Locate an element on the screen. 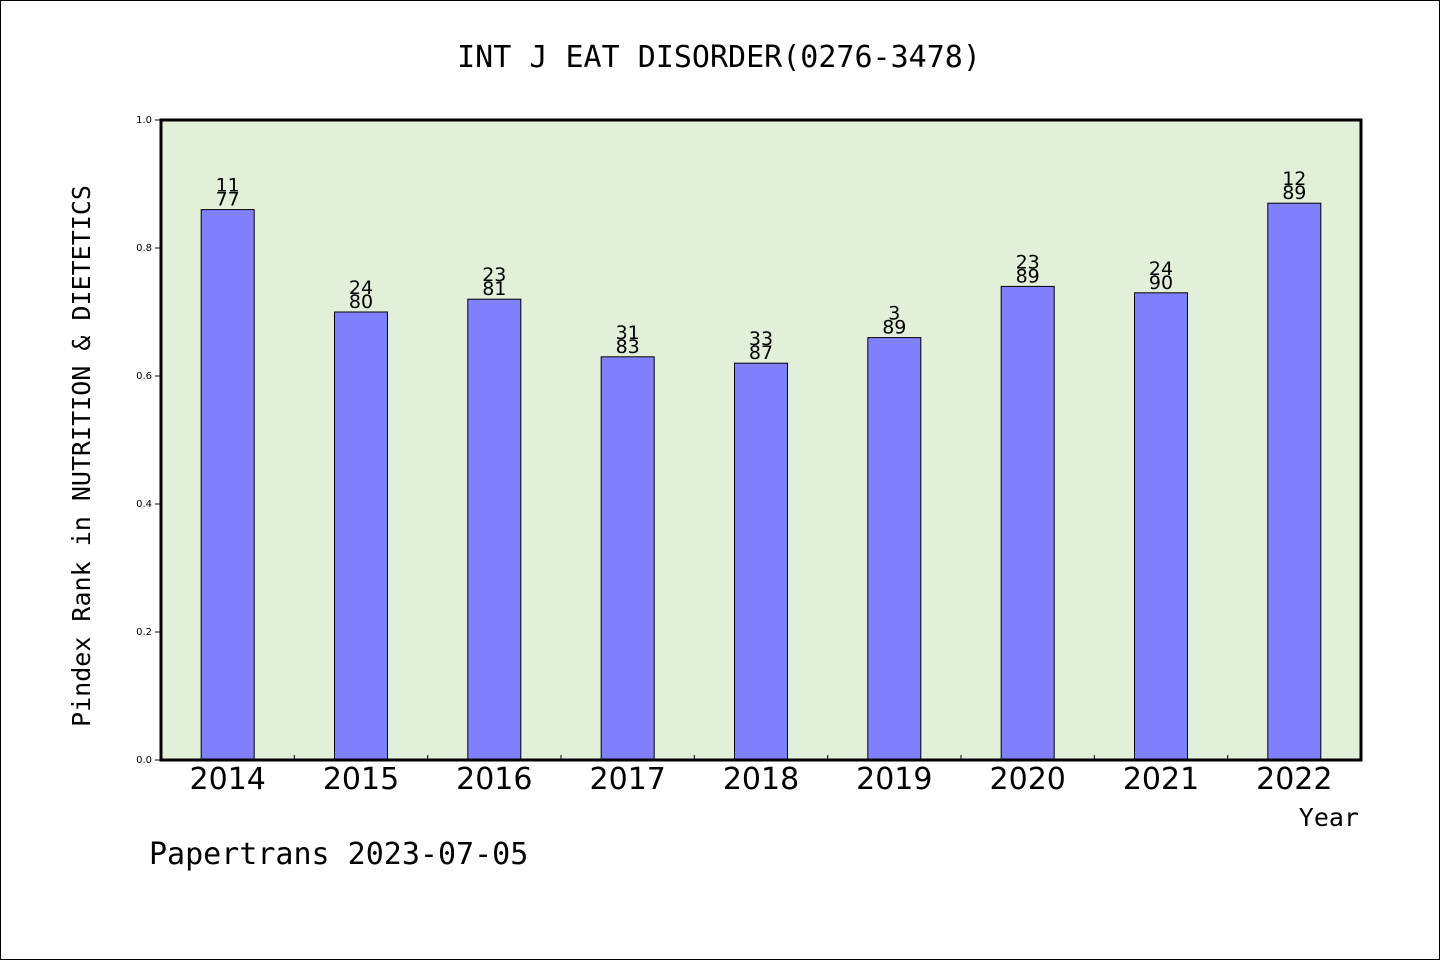 This screenshot has height=960, width=1440. bar-2019 is located at coordinates (894, 549).